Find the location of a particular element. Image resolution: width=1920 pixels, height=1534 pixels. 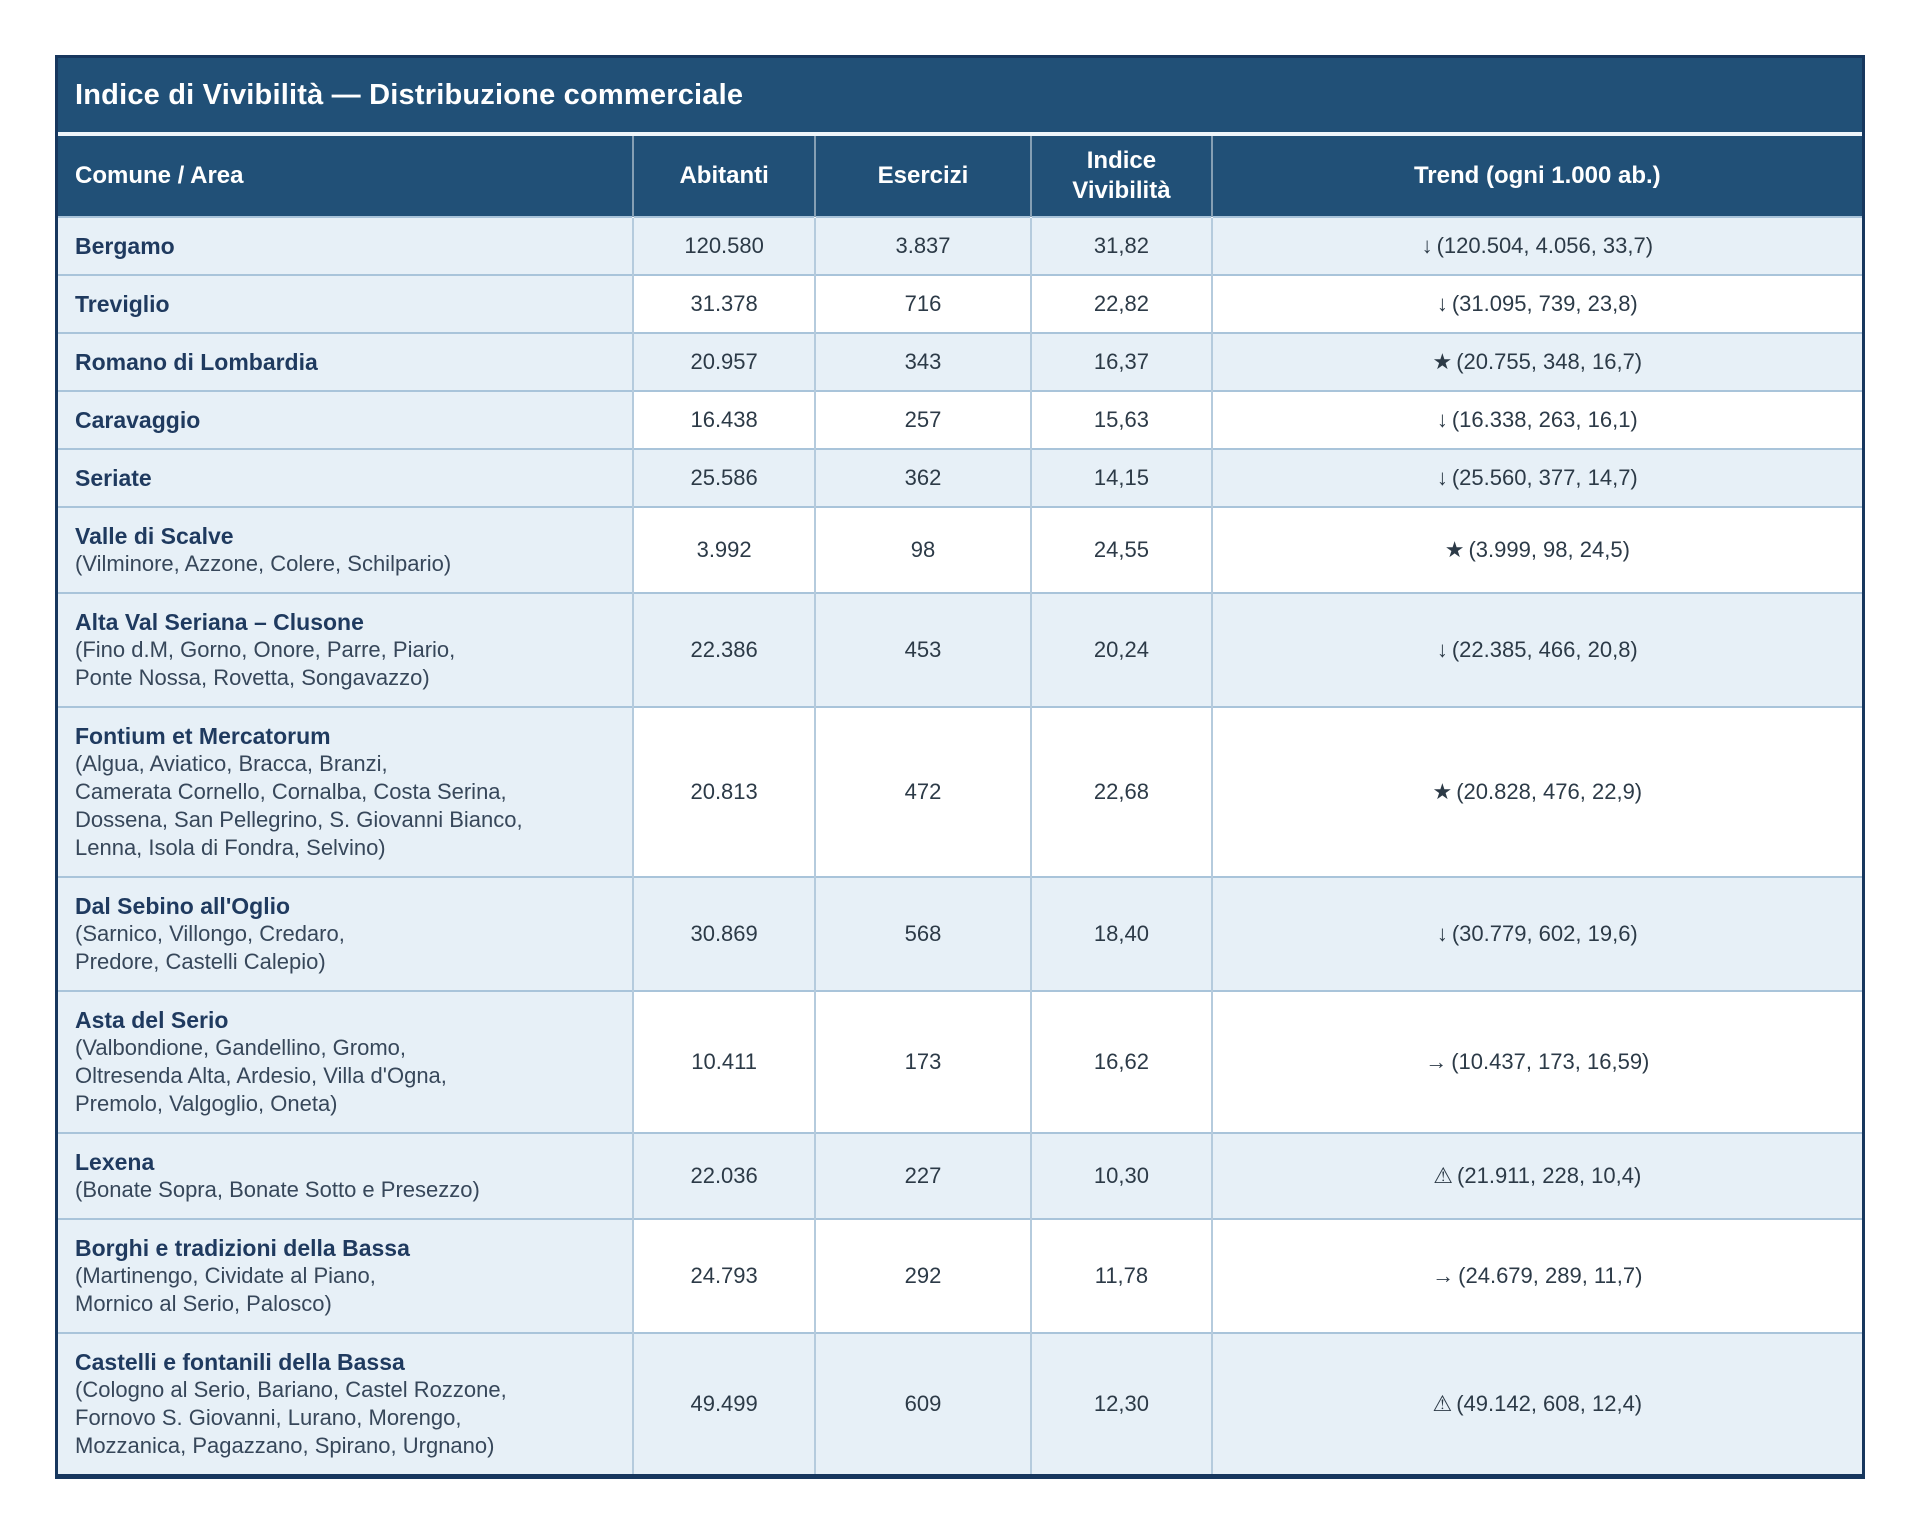

area-name: Treviglio is located at coordinates (122, 304).